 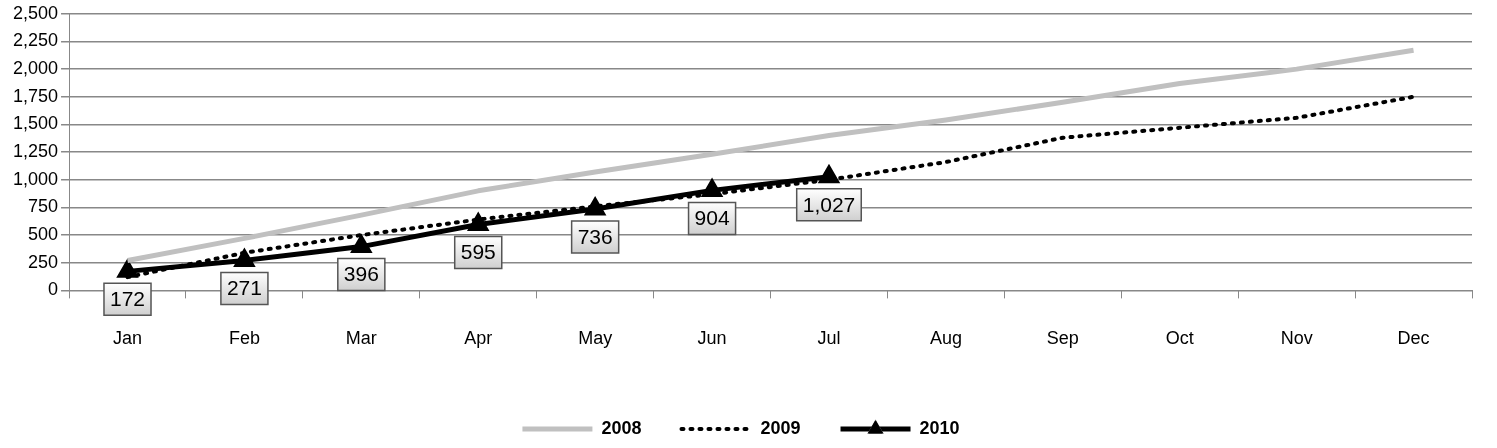 What do you see at coordinates (829, 338) in the screenshot?
I see `x-tick-label: Jul` at bounding box center [829, 338].